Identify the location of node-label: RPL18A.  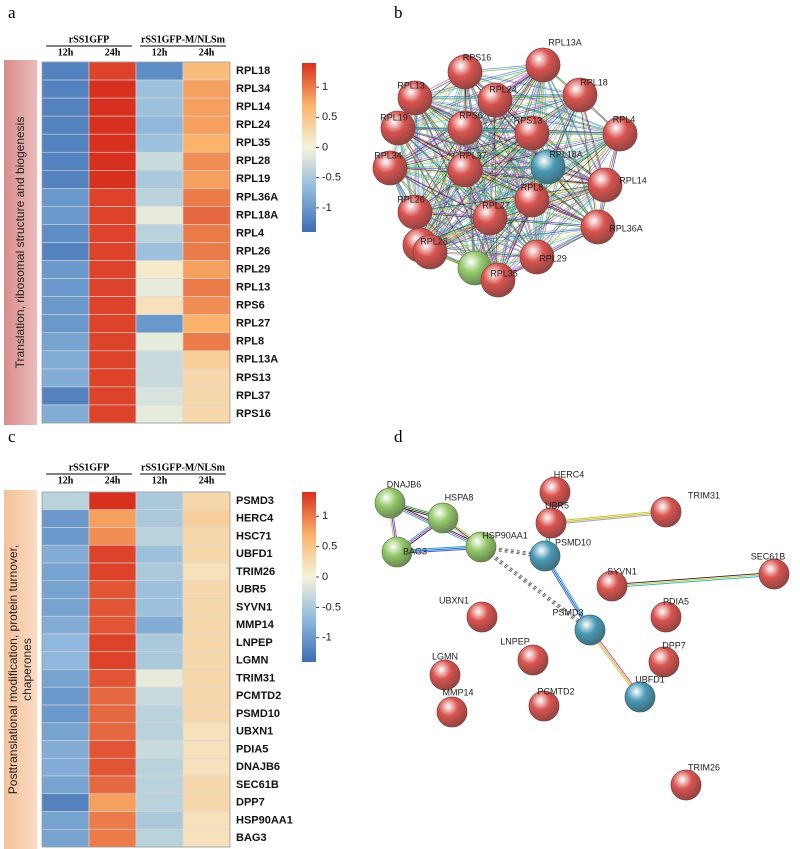
(566, 154).